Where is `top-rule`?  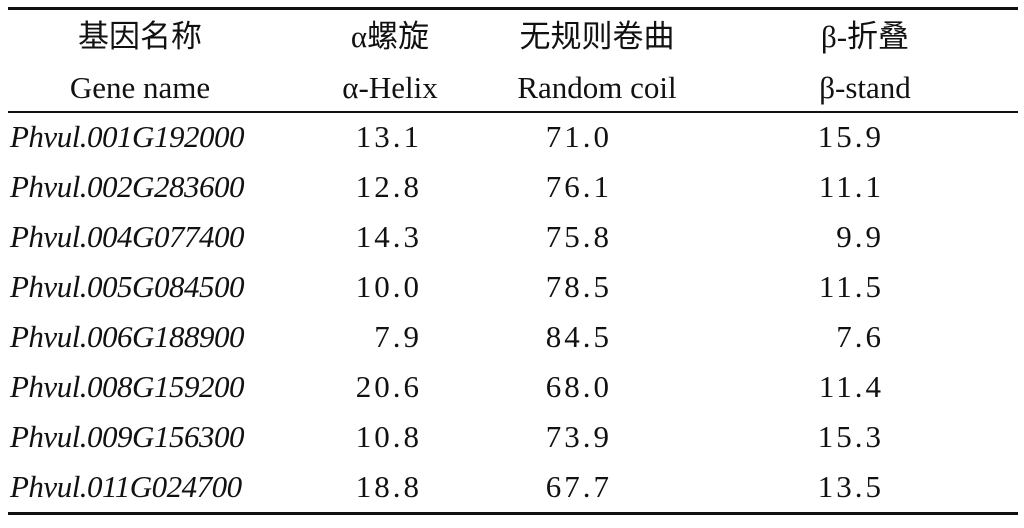
top-rule is located at coordinates (513, 8).